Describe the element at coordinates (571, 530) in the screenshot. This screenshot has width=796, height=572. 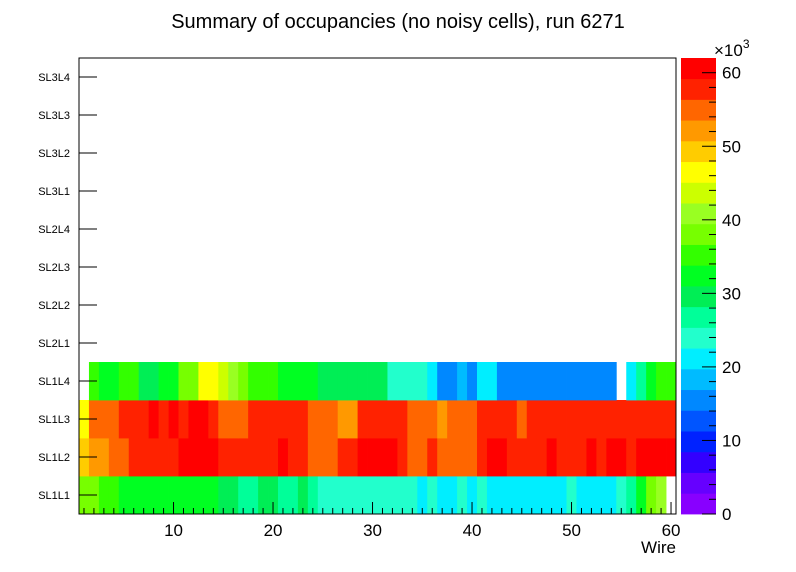
I see `x-tick-label: 50` at that location.